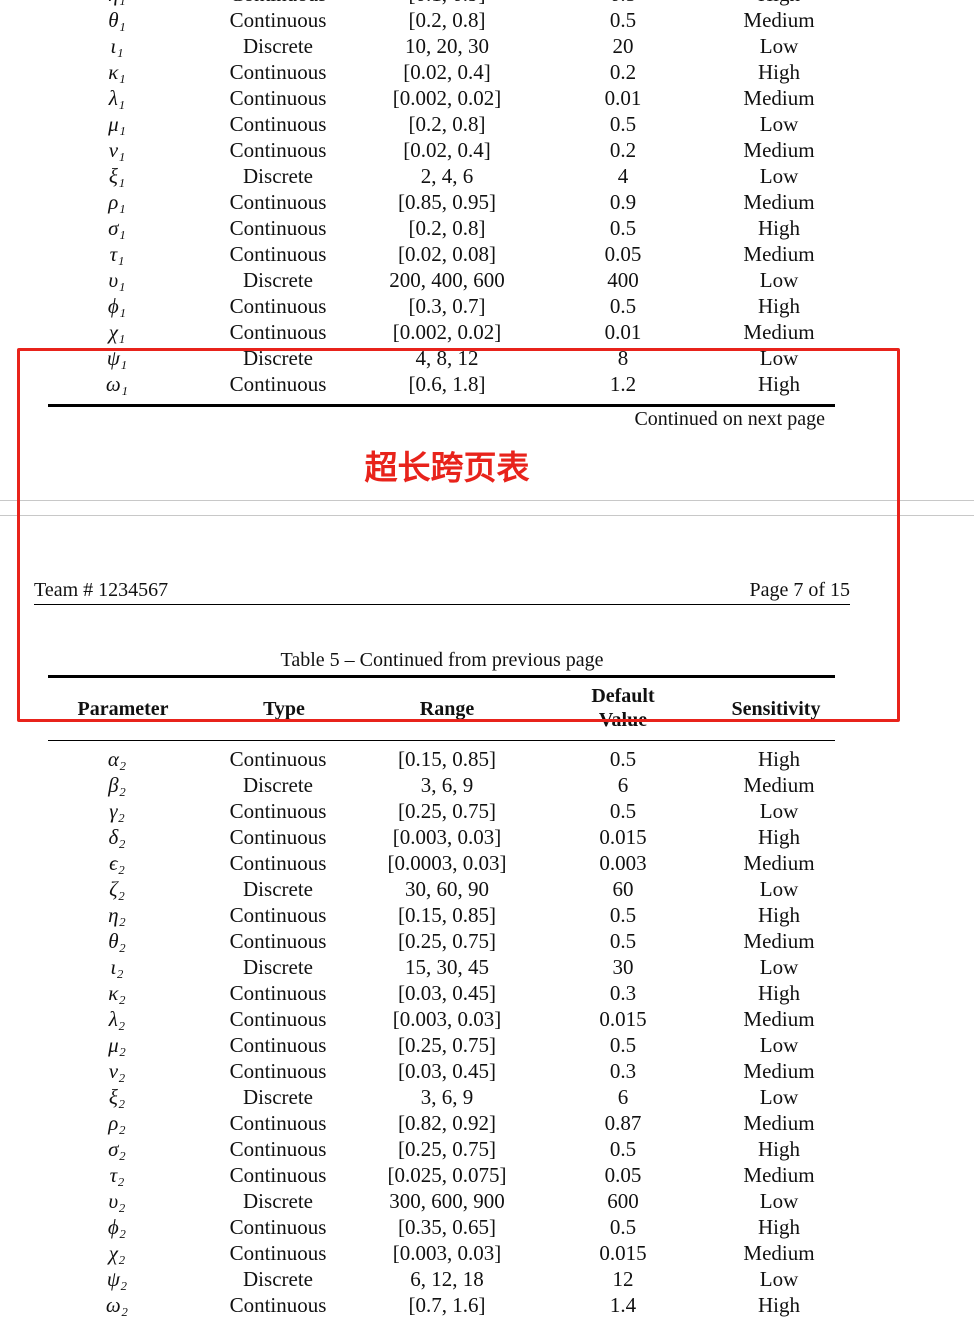 This screenshot has height=1317, width=974. What do you see at coordinates (447, 863) in the screenshot?
I see `range-cell: [0.0003, 0.03]` at bounding box center [447, 863].